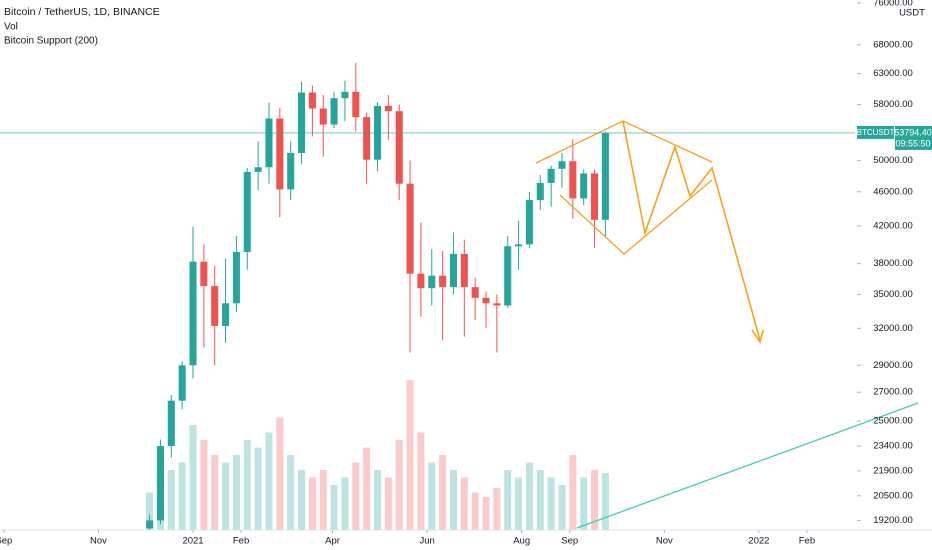 The height and width of the screenshot is (550, 932). What do you see at coordinates (893, 226) in the screenshot?
I see `y-tick-label: 42000.00` at bounding box center [893, 226].